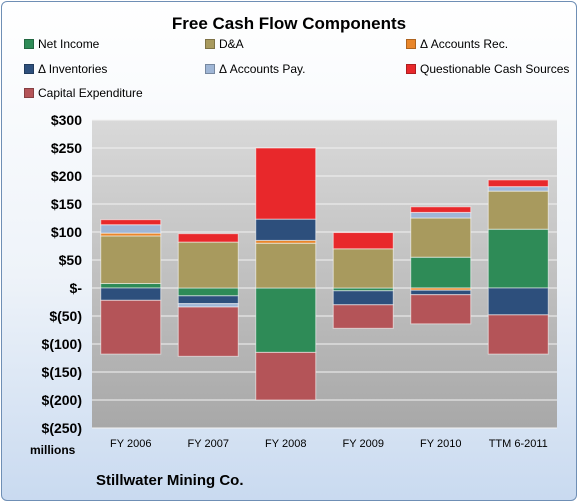  I want to click on legend-item-capital-expenditure: Capital Expenditure, so click(83, 93).